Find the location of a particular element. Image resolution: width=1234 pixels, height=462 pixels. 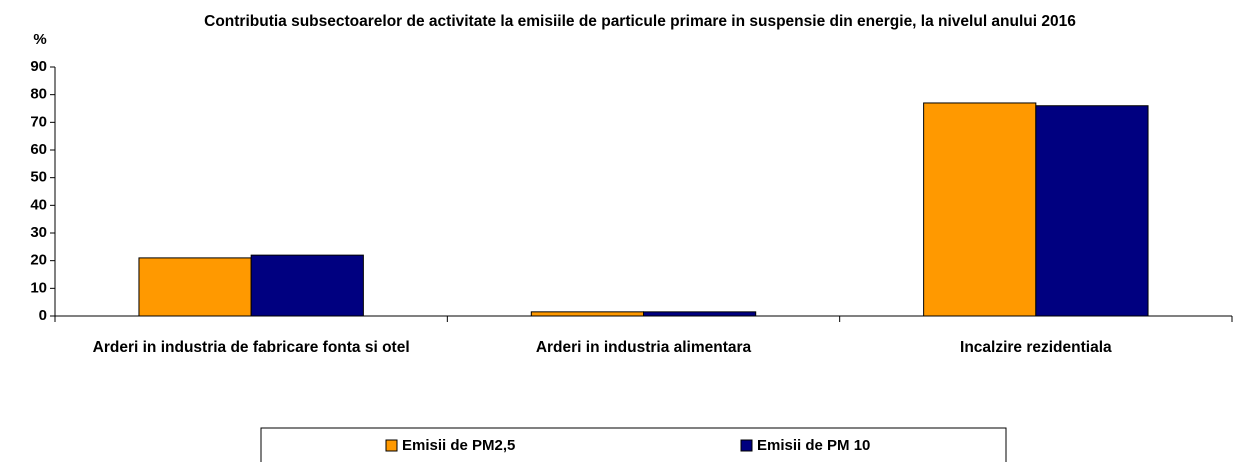

x-tick-label: Arderi in industria alimentara is located at coordinates (643, 347).